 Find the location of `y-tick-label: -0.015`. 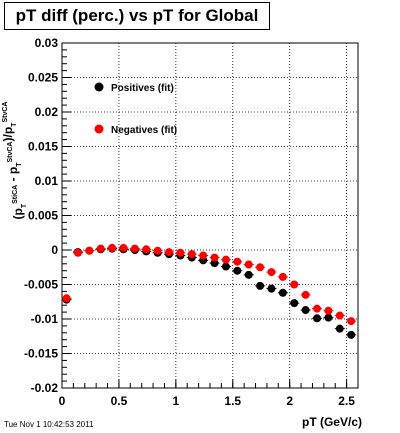

y-tick-label: -0.015 is located at coordinates (41, 354).